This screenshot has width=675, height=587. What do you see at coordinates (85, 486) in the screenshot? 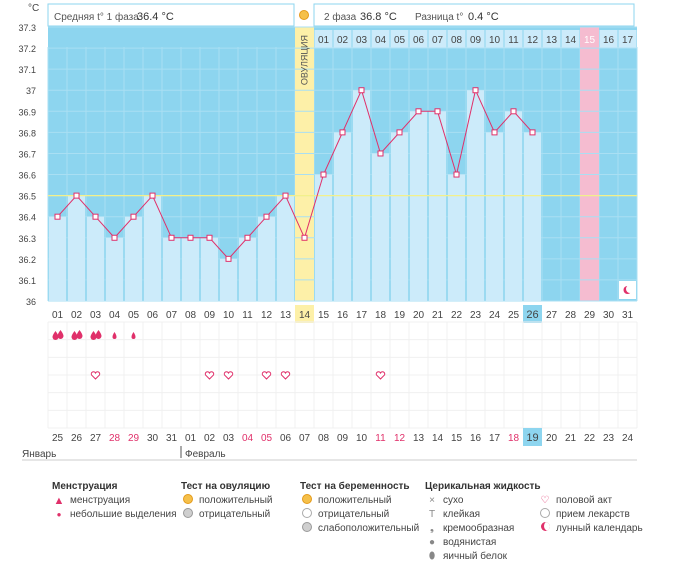
I see `legend-menstruation-title: Менструация` at bounding box center [85, 486].